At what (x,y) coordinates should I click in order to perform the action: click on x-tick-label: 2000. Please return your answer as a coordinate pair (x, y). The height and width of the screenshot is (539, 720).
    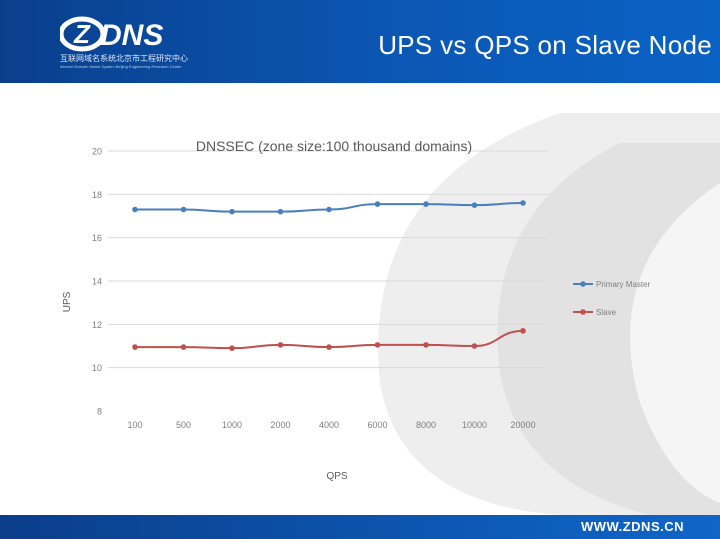
    Looking at the image, I should click on (280, 425).